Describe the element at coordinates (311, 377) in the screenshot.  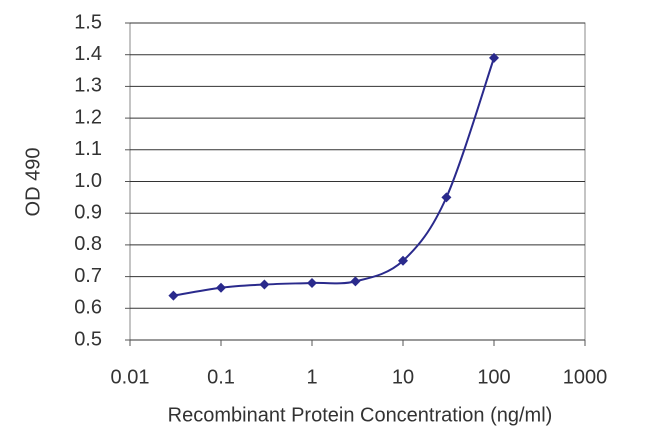
I see `x-tick-label: 1` at that location.